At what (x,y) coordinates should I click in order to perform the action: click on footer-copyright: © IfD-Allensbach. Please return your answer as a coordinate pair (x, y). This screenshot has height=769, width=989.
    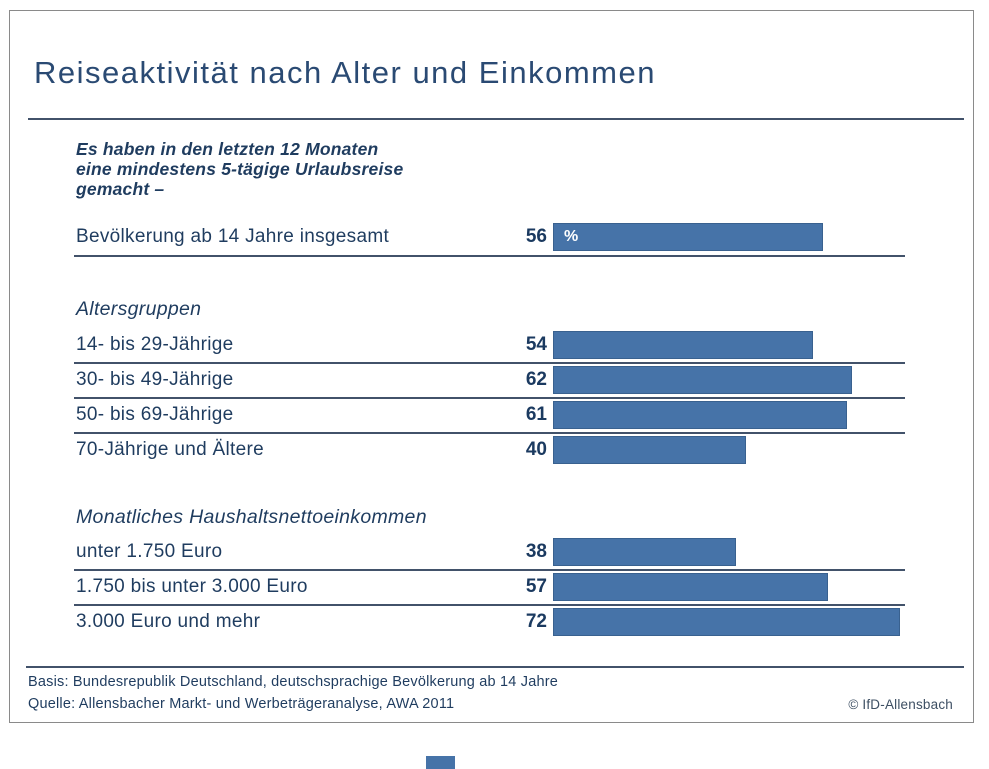
    Looking at the image, I should click on (900, 704).